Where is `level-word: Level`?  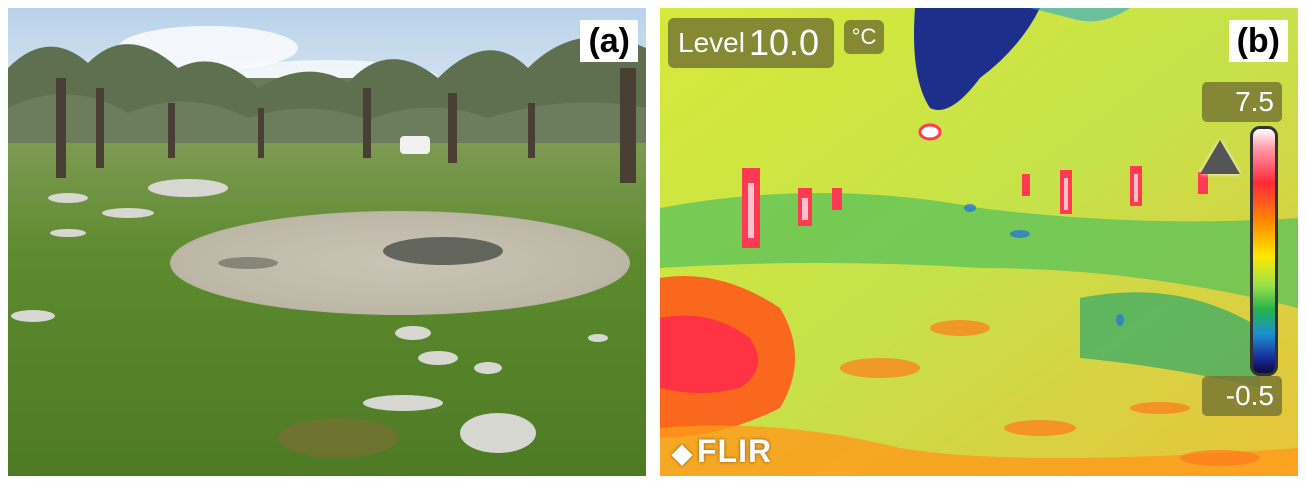
level-word: Level is located at coordinates (711, 42).